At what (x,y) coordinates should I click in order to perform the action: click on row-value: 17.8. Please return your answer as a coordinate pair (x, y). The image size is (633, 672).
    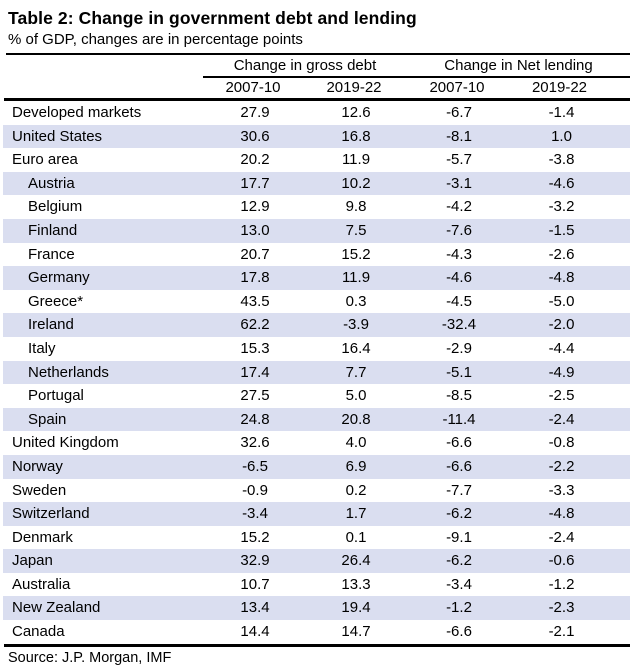
    Looking at the image, I should click on (255, 278).